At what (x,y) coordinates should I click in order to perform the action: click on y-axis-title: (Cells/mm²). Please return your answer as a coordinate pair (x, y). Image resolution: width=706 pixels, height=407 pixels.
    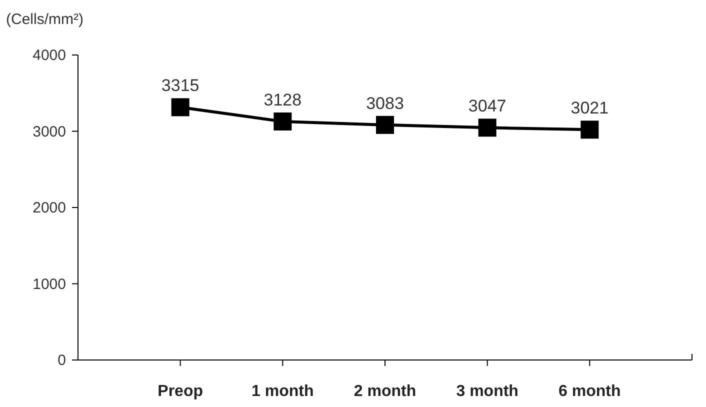
    Looking at the image, I should click on (45, 19).